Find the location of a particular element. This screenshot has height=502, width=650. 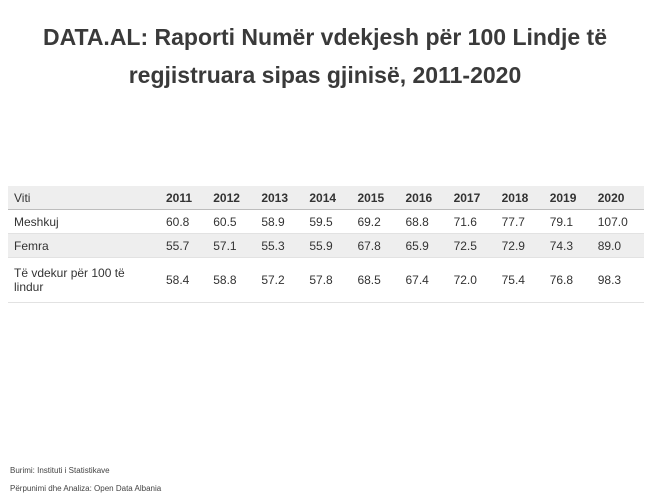

table-cell: 69.2 is located at coordinates (369, 221).